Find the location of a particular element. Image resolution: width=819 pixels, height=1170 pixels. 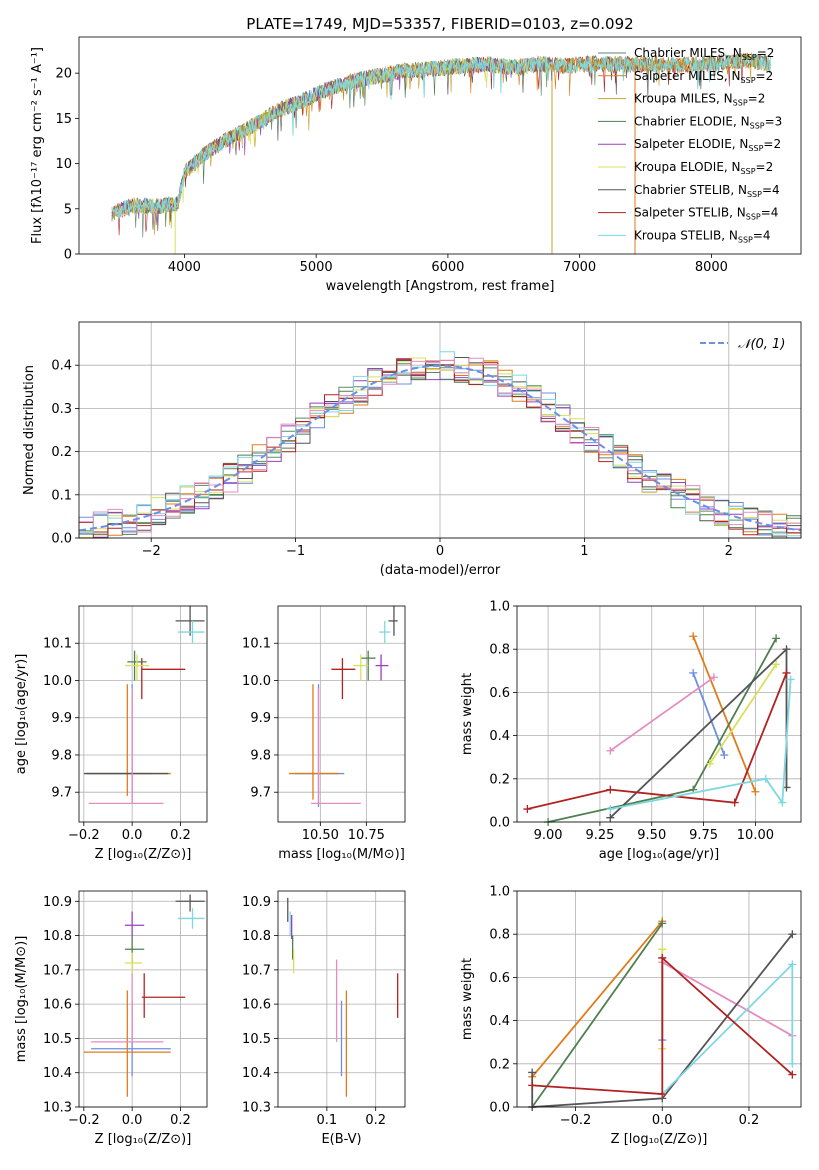

x-tick-label: 8000 is located at coordinates (711, 267).